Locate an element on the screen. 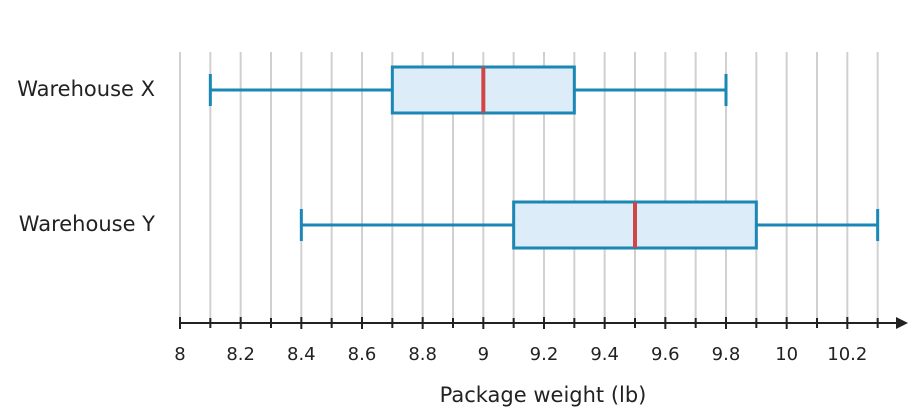  x-tick-label: 9.6 is located at coordinates (665, 354).